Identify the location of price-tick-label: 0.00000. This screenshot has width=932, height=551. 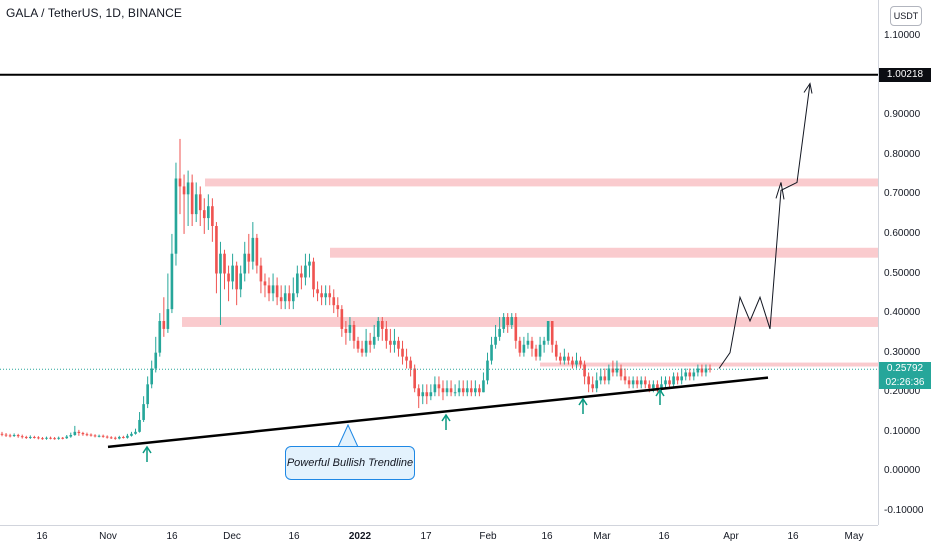
(902, 471).